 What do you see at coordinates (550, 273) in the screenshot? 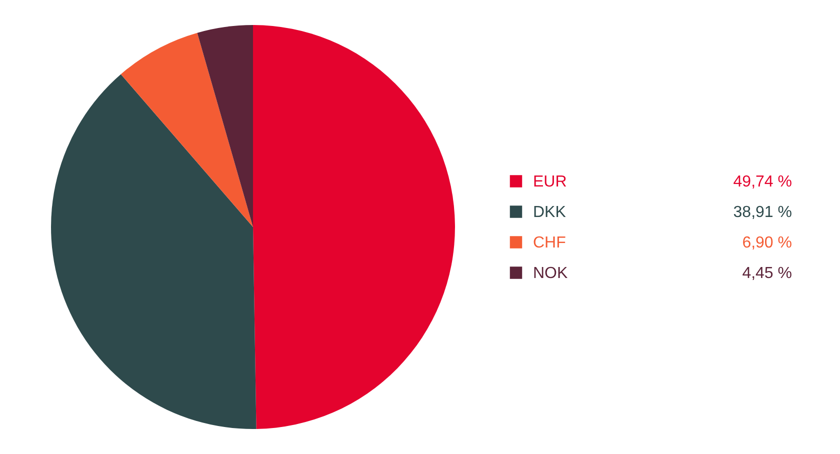
I see `legend-label: NOK` at bounding box center [550, 273].